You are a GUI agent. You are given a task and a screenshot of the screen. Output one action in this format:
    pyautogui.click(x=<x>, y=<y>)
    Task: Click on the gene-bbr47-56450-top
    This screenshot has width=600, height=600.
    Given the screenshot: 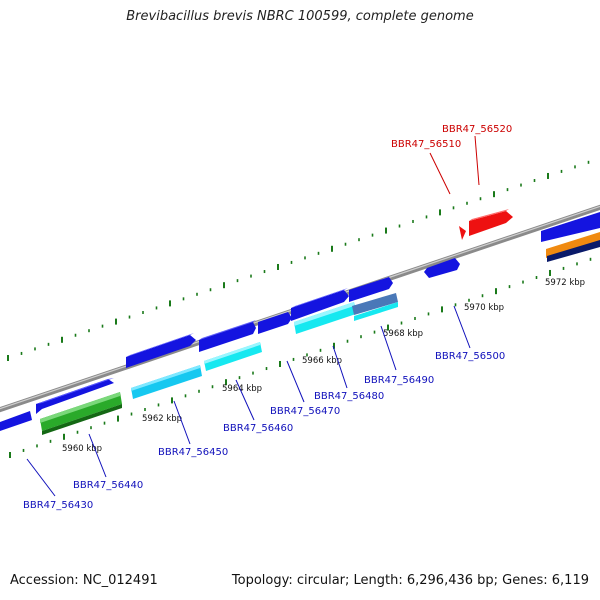 What is the action you would take?
    pyautogui.click(x=160, y=345)
    